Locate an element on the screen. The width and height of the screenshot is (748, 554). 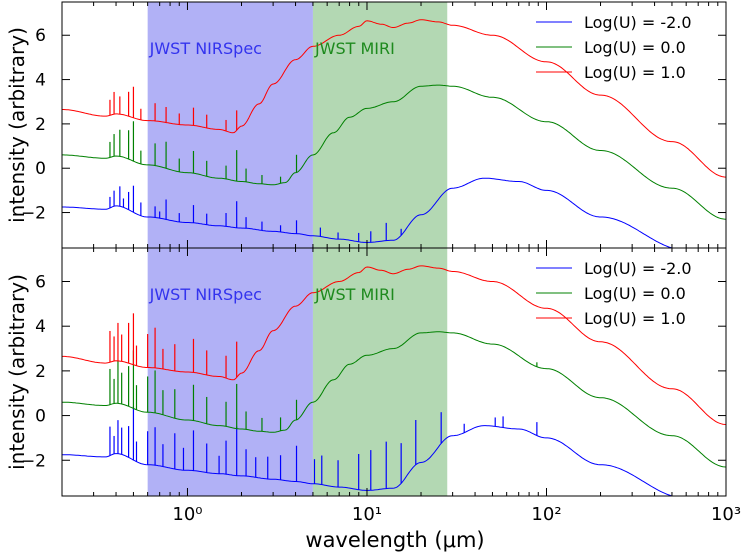
x-axis: 10⁰ 10¹ 10² 10³ is located at coordinates (456, 514).